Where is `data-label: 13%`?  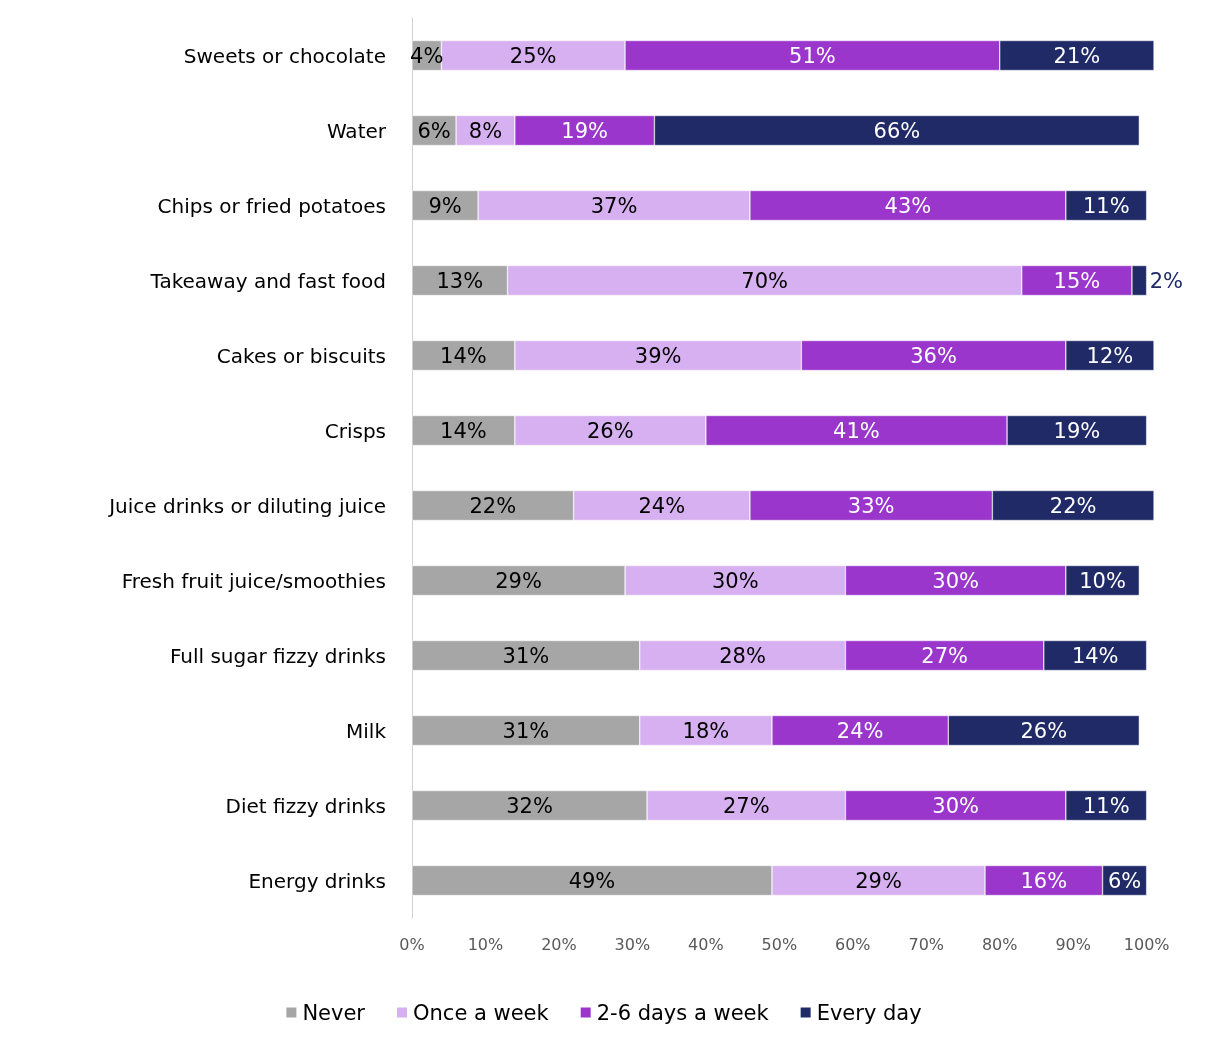
data-label: 13% is located at coordinates (460, 280).